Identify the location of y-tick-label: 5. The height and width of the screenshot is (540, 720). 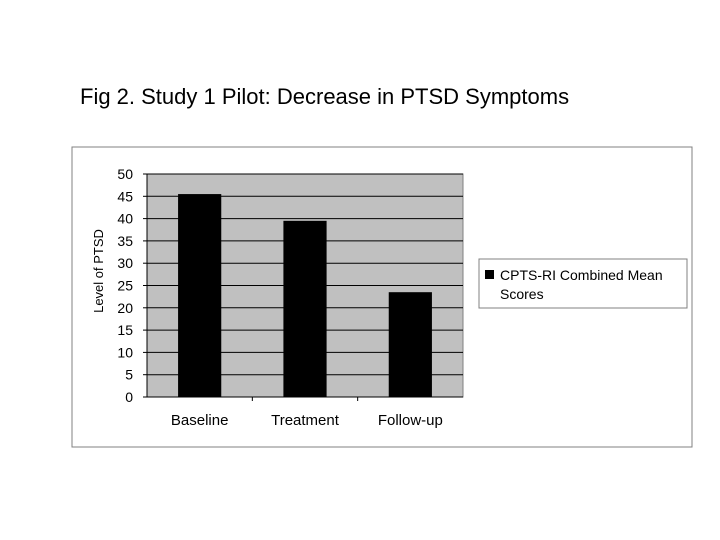
(129, 375).